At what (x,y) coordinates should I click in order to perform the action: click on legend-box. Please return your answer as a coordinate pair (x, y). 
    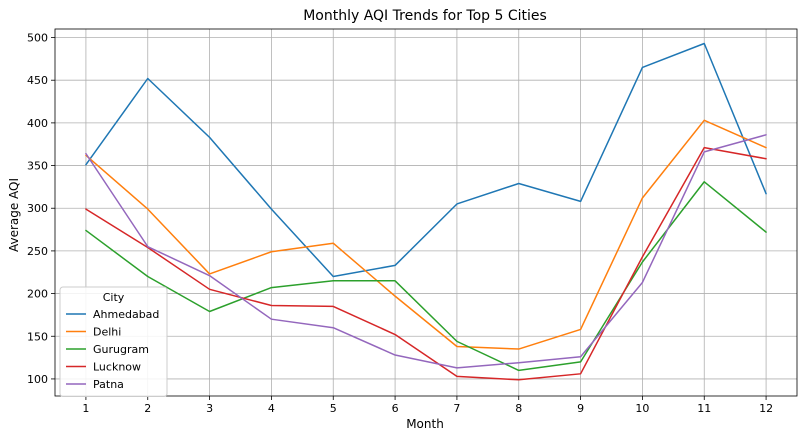
    Looking at the image, I should click on (113, 341).